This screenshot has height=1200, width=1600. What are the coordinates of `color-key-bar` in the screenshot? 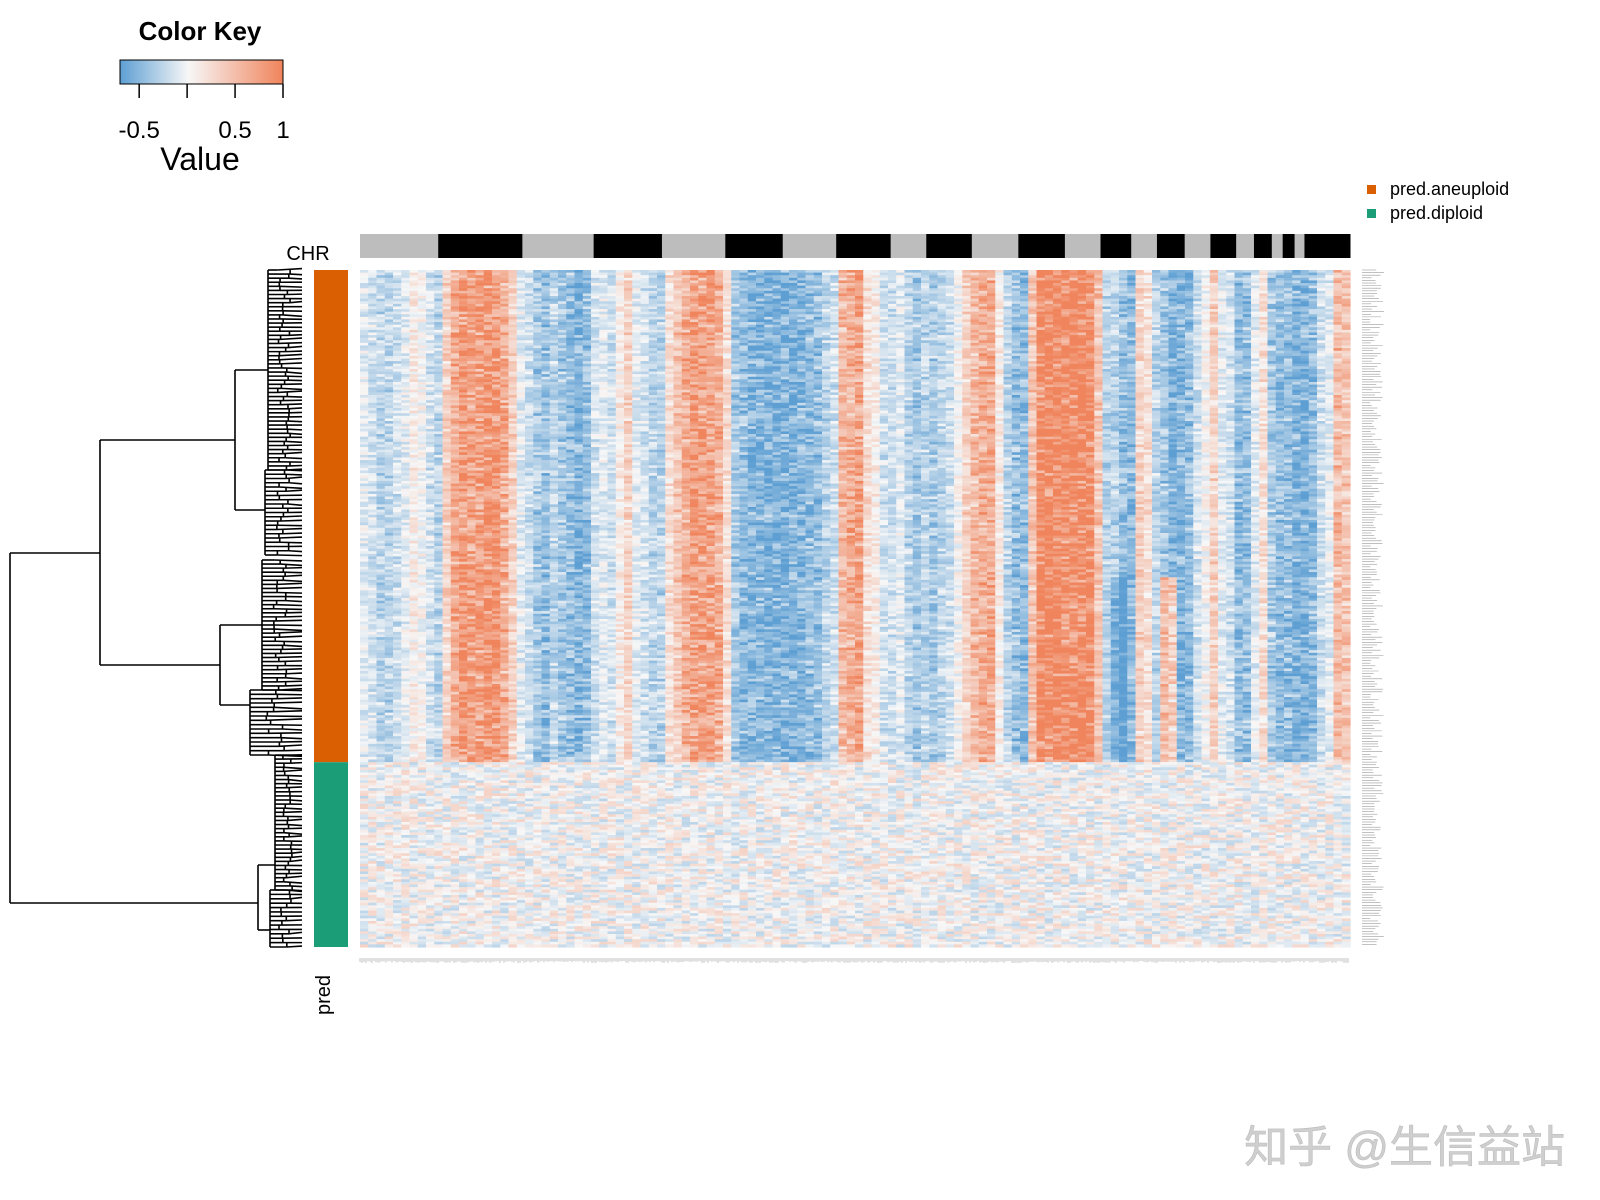 It's located at (201, 72).